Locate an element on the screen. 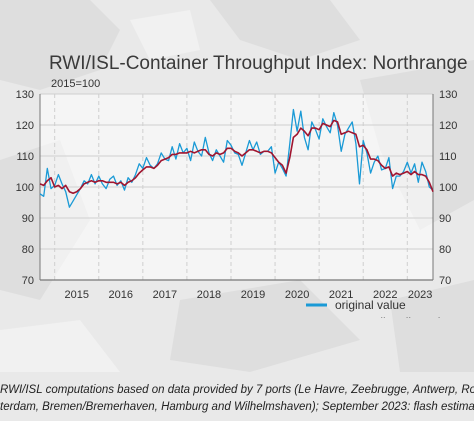  y-tick-label-left: 110 is located at coordinates (25, 157).